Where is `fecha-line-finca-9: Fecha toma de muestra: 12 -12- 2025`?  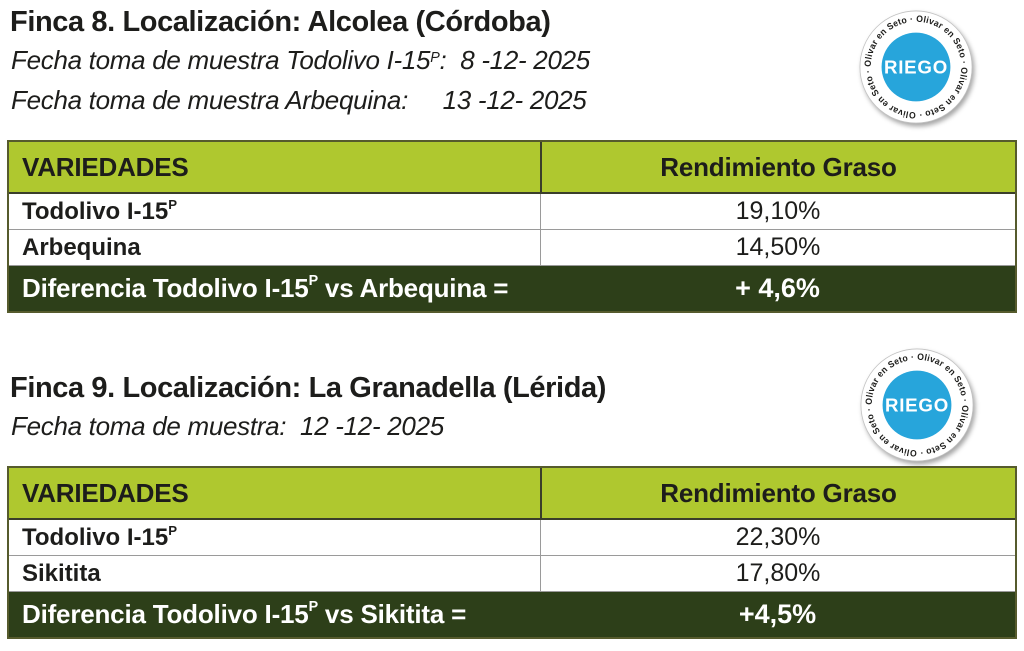
fecha-line-finca-9: Fecha toma de muestra: 12 -12- 2025 is located at coordinates (227, 426).